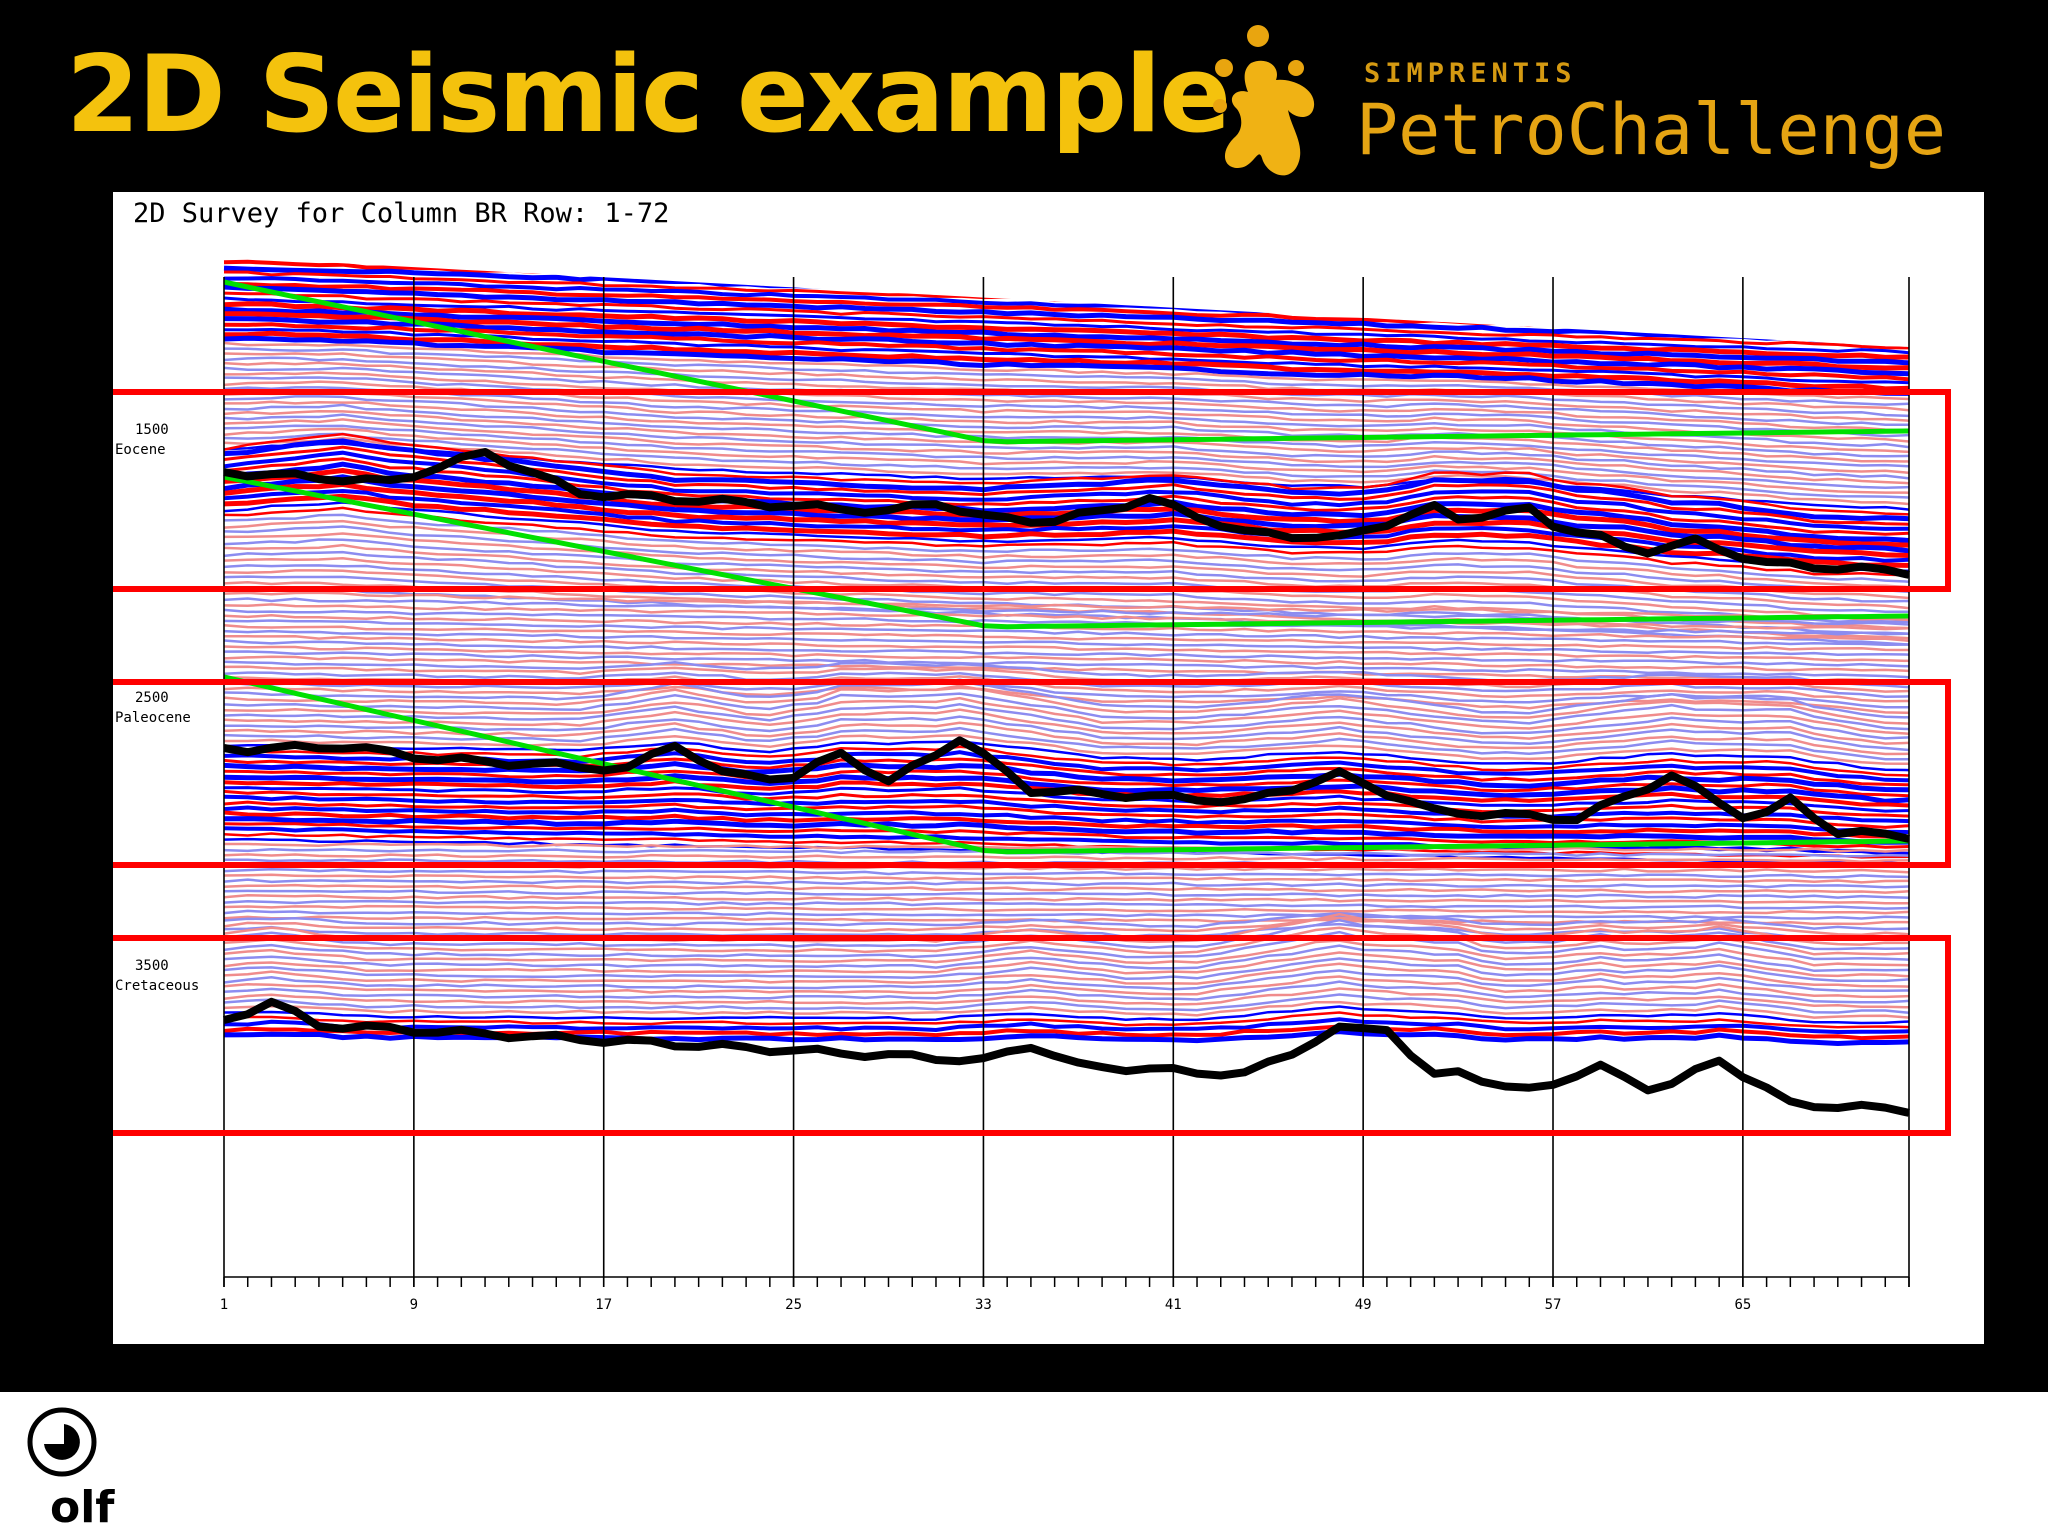 This screenshot has width=2048, height=1536. I want to click on horizon-depth-label: 2500, so click(152, 698).